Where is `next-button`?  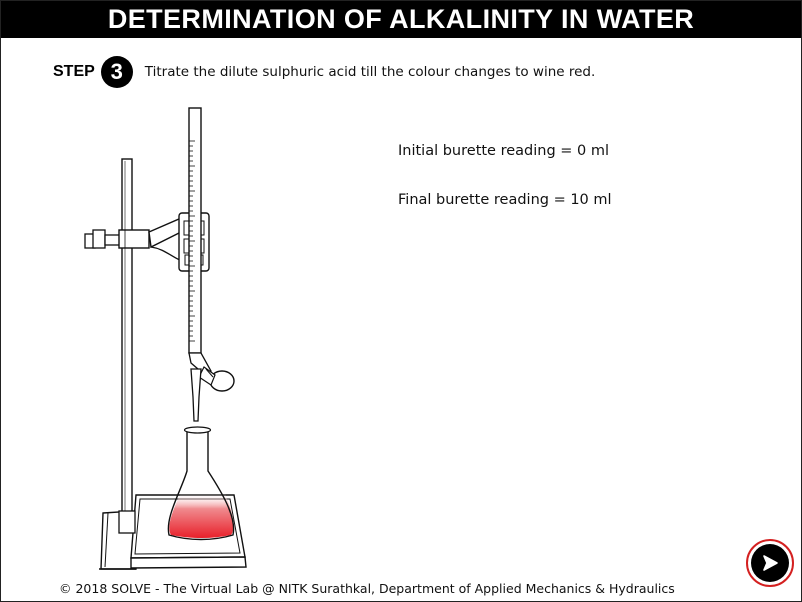
next-button is located at coordinates (770, 563).